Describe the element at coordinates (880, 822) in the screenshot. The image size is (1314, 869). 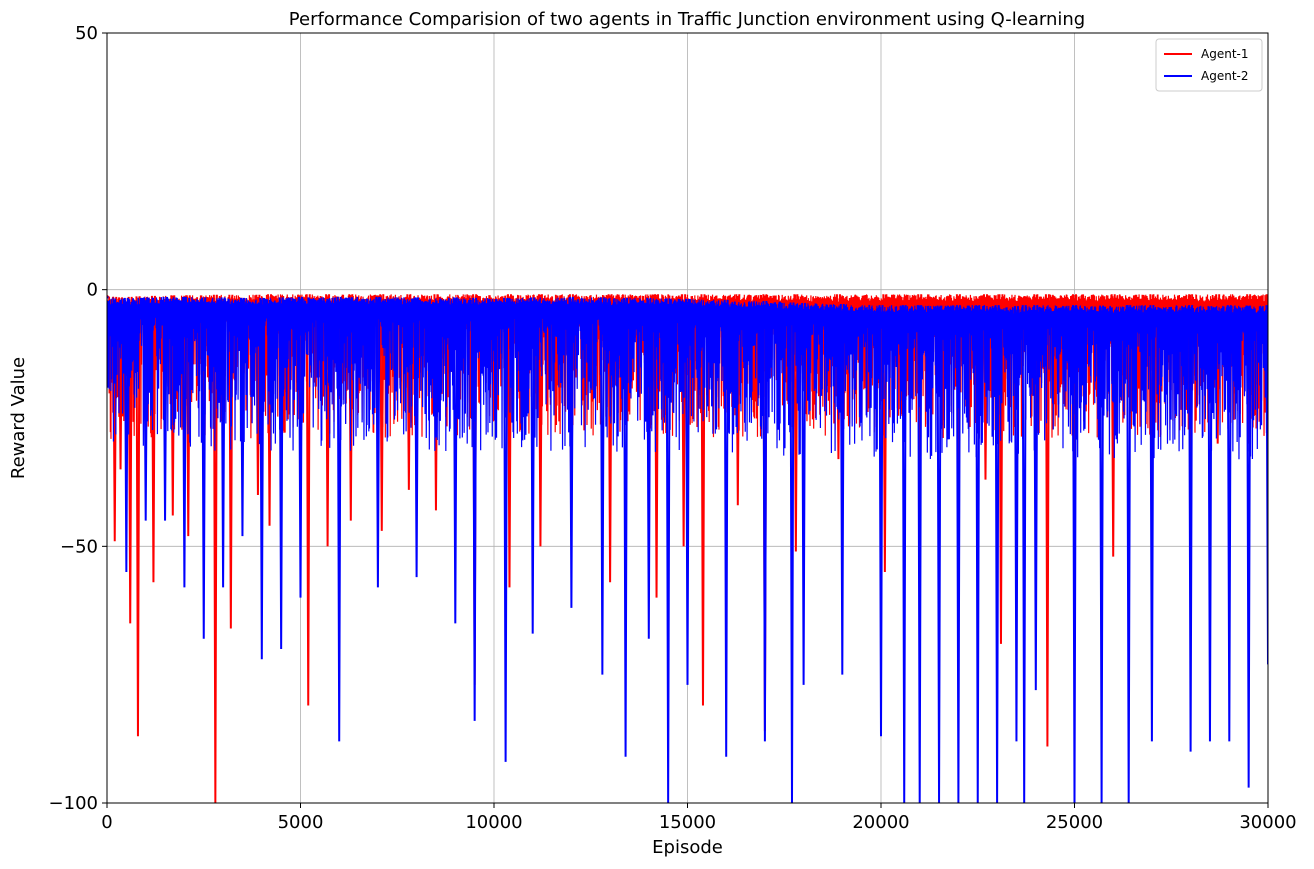
I see `x-tick-label: 20000` at that location.